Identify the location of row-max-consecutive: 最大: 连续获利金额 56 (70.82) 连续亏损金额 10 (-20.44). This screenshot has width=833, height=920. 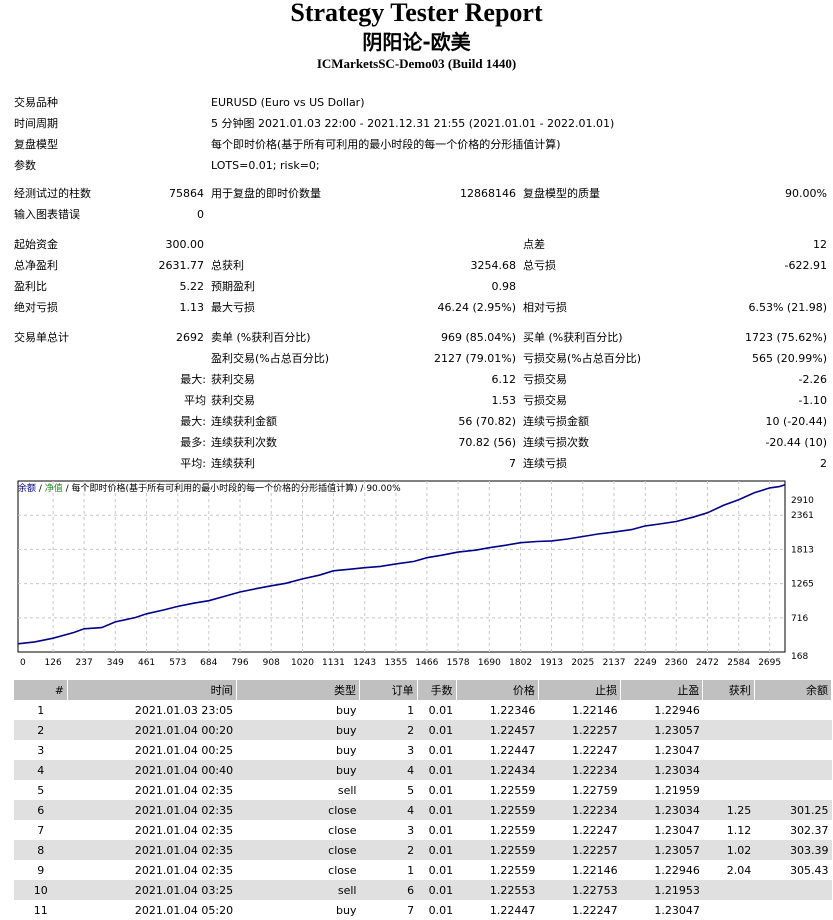
(416, 422).